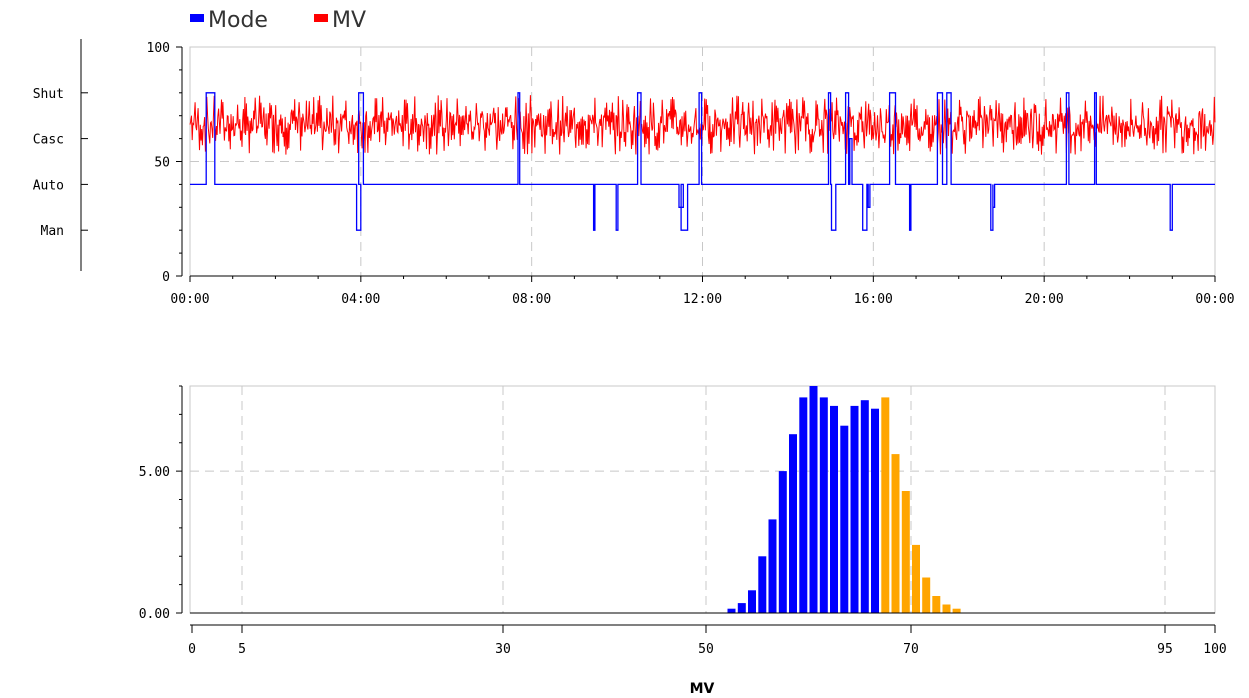 The image size is (1249, 698). I want to click on histogram-x-tick-label: 50, so click(706, 649).